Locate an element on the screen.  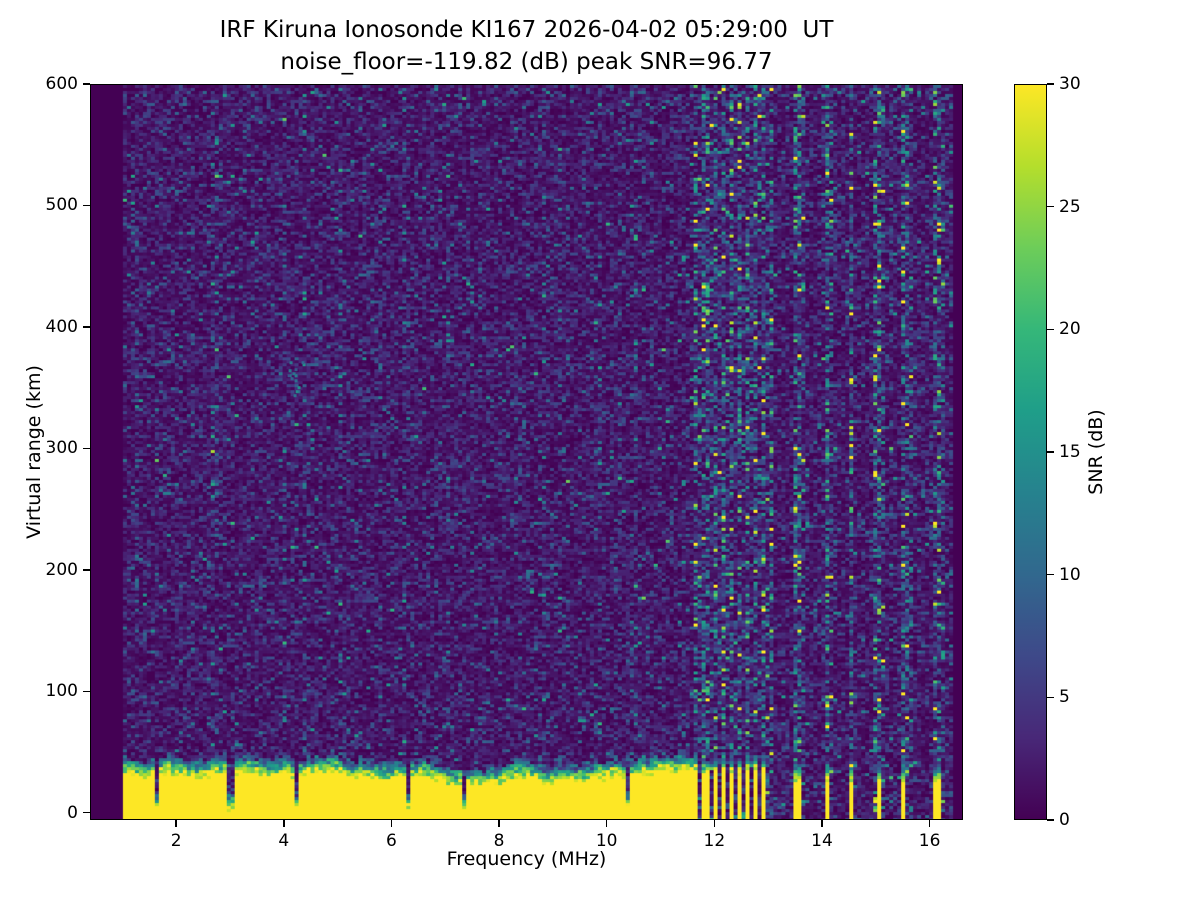
y-tick-label: 300 is located at coordinates (61, 448).